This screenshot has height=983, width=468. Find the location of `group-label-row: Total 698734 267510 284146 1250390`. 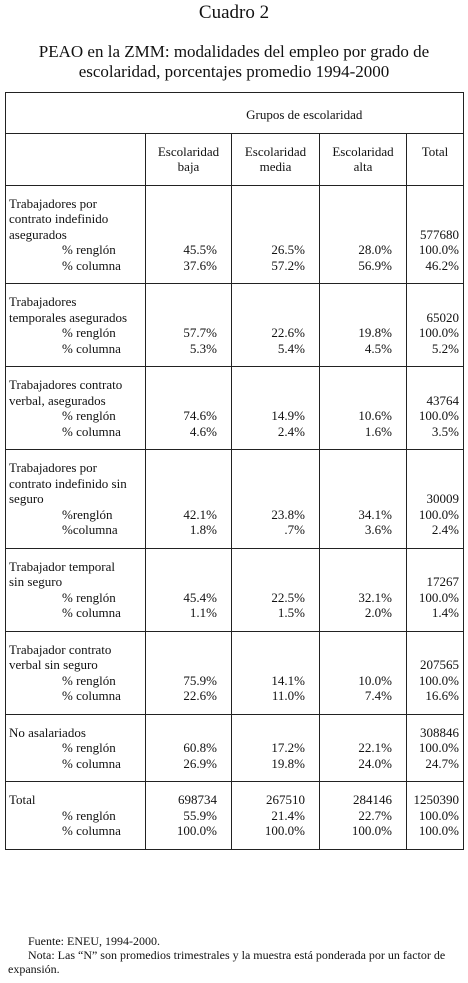

group-label-row: Total 698734 267510 284146 1250390 is located at coordinates (235, 794).